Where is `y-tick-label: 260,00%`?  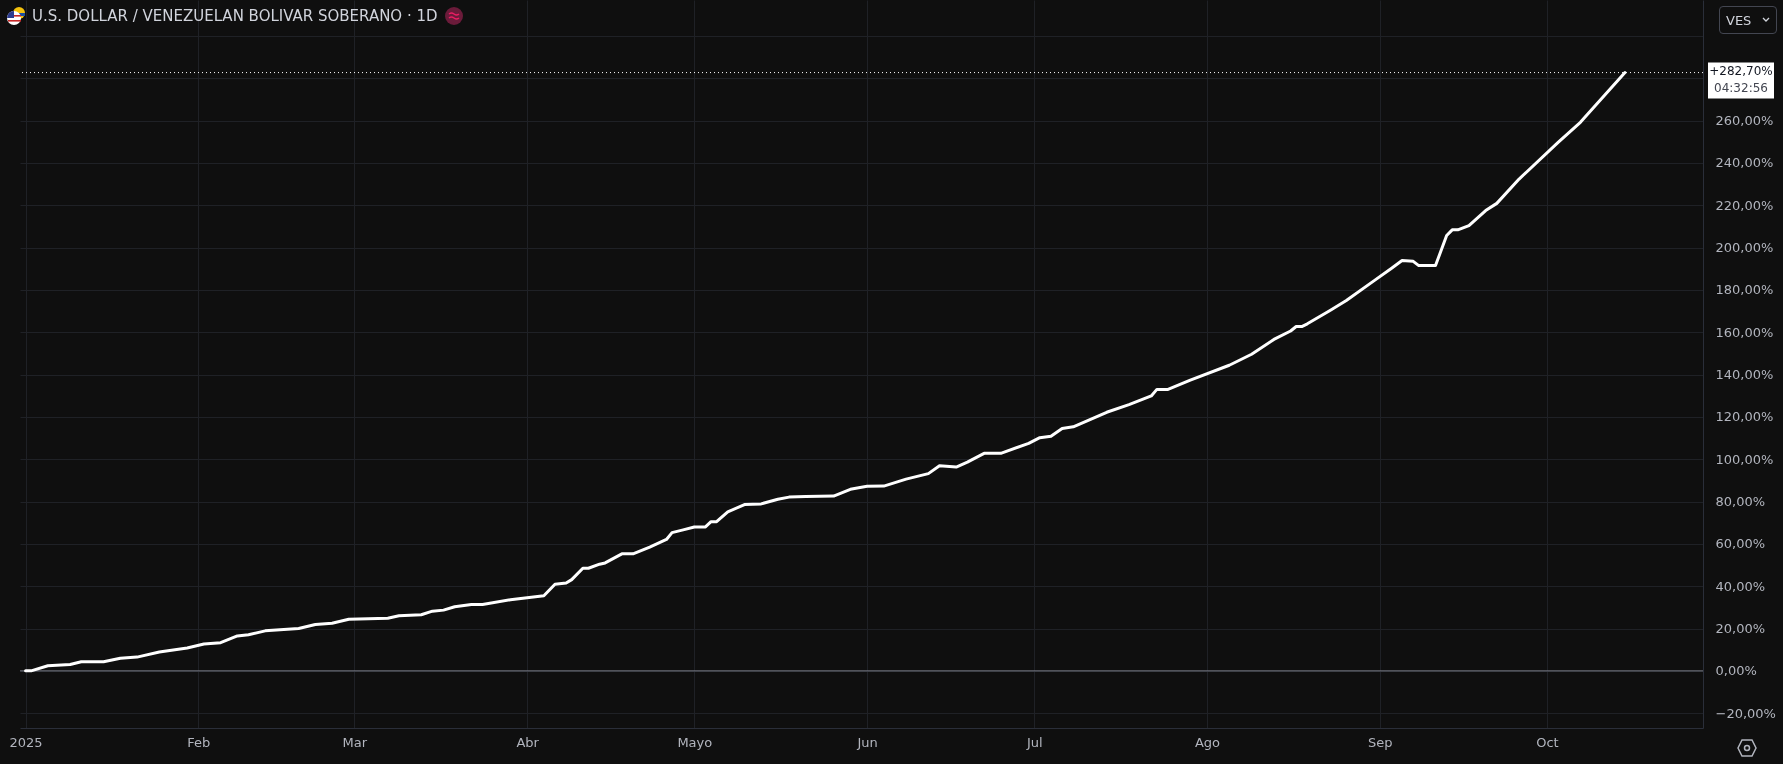 y-tick-label: 260,00% is located at coordinates (1744, 121).